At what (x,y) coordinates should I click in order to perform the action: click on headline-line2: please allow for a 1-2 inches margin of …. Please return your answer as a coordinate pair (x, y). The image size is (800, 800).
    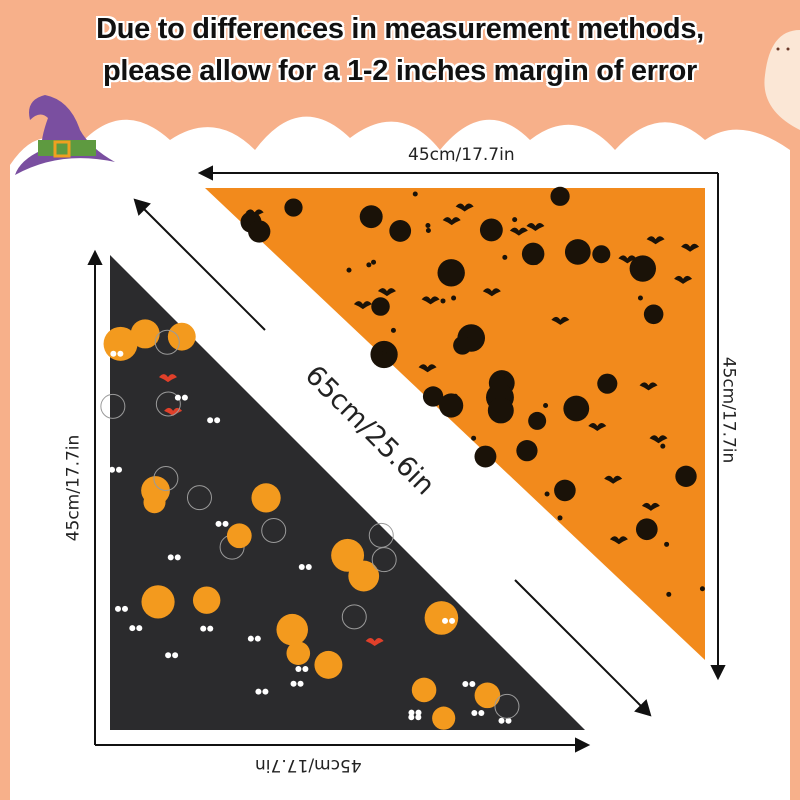
    Looking at the image, I should click on (400, 71).